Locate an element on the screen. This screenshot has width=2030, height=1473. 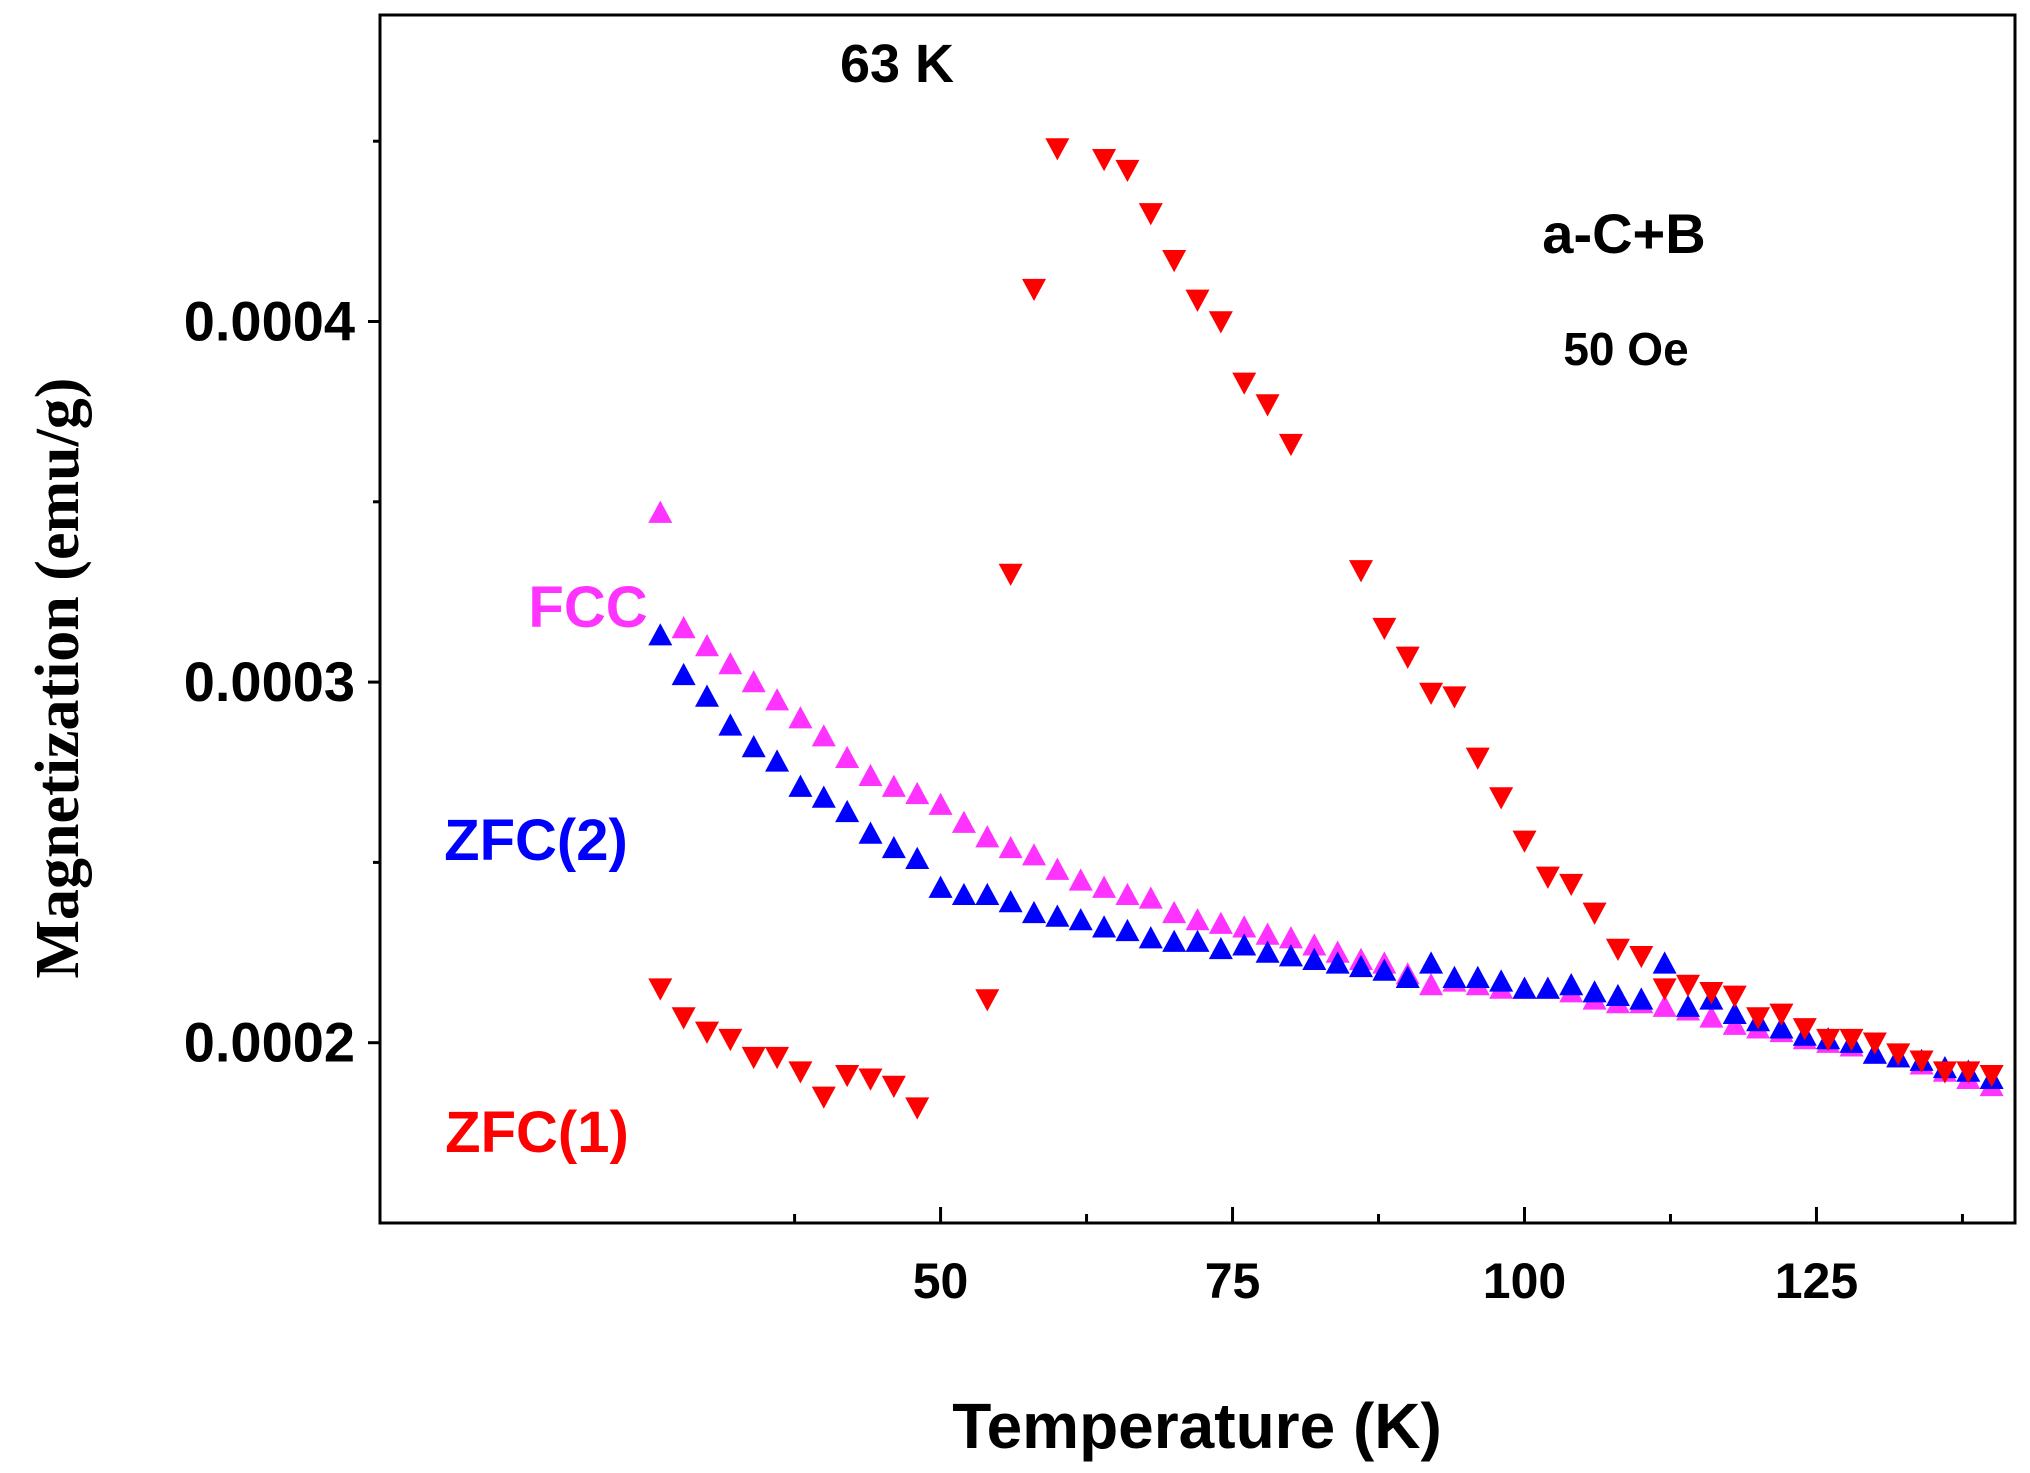
annotation-peak: 63 K is located at coordinates (897, 64).